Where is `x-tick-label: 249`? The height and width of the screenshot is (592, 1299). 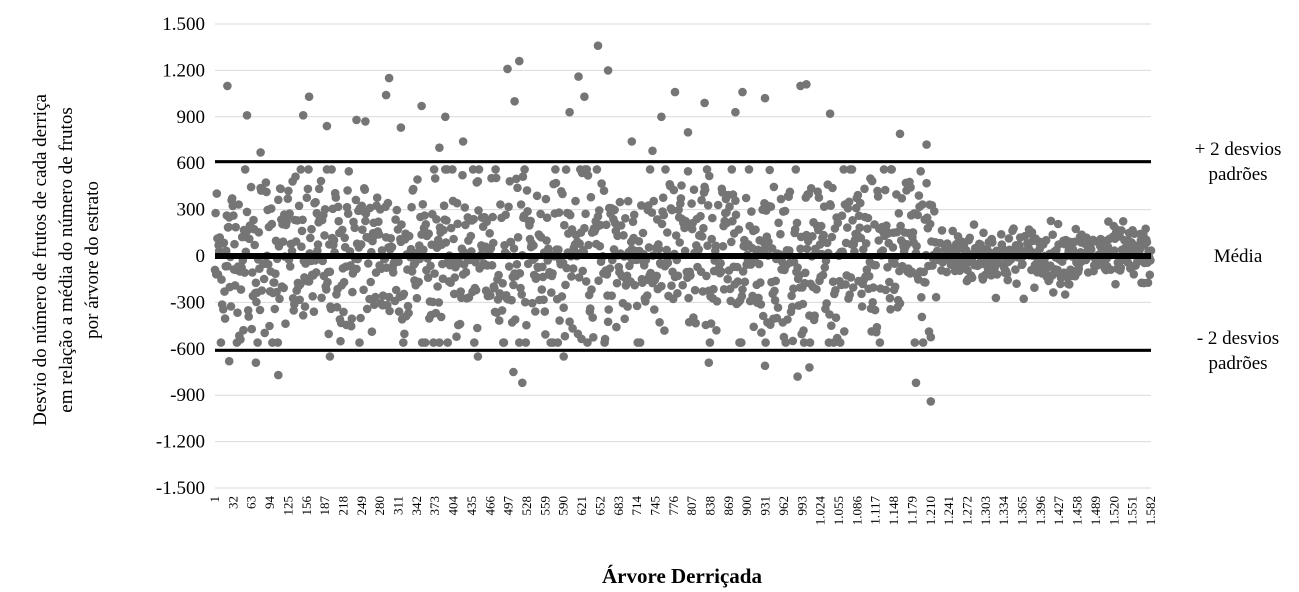 x-tick-label: 249 is located at coordinates (361, 506).